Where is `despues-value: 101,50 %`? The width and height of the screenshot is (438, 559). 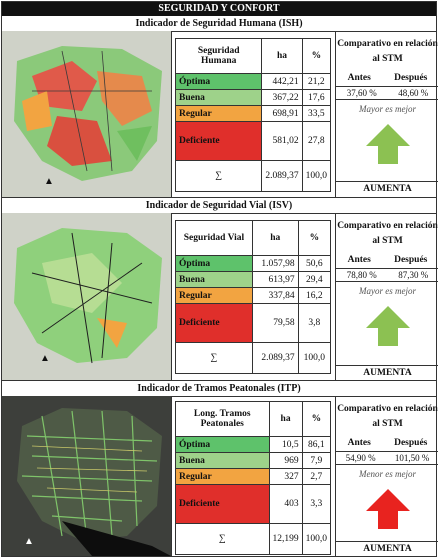
despues-value: 101,50 % is located at coordinates (412, 458).